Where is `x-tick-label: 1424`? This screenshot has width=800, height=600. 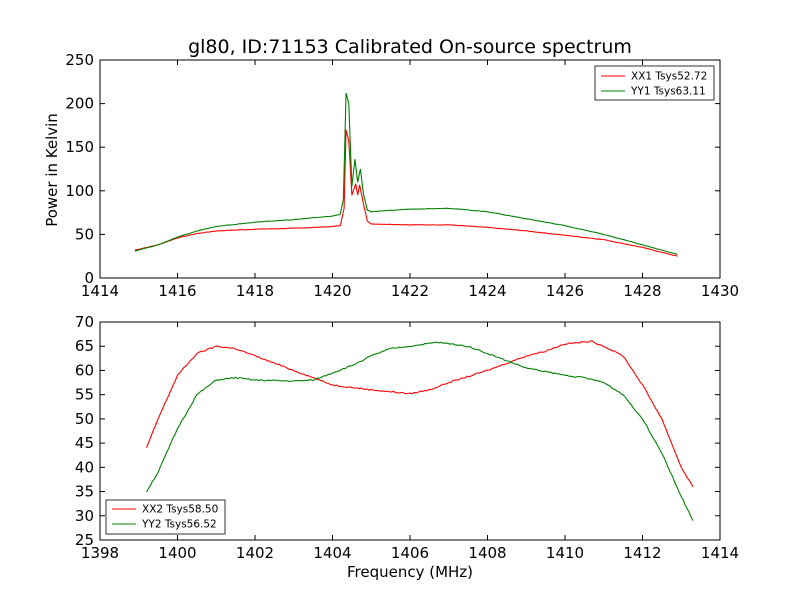
x-tick-label: 1424 is located at coordinates (487, 291).